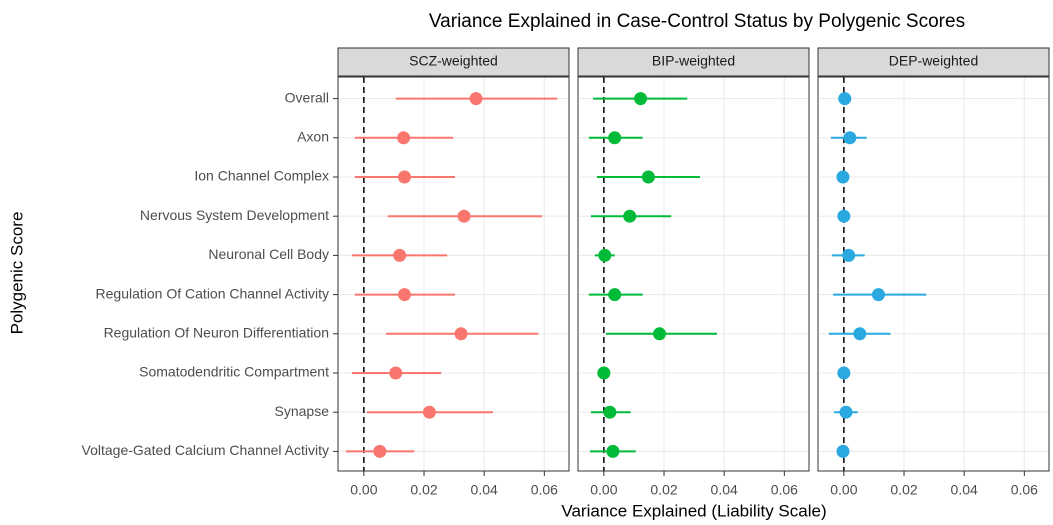 The height and width of the screenshot is (525, 1053). Describe the element at coordinates (302, 411) in the screenshot. I see `y-tick-label: Synapse` at that location.